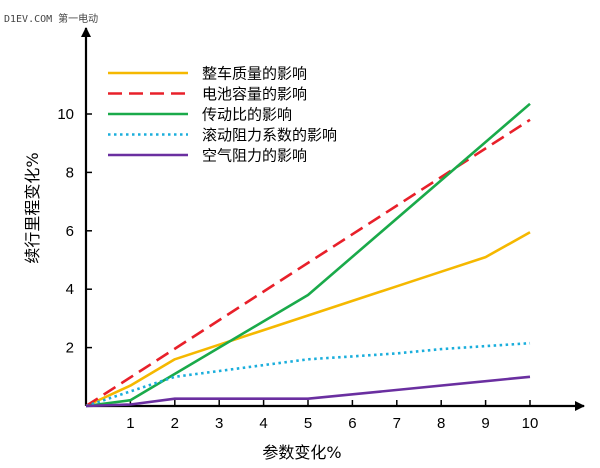  I want to click on x-tick-label: 2, so click(175, 423).